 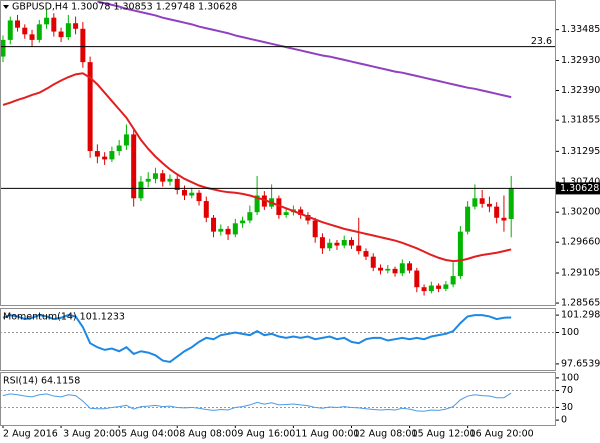 I want to click on y-tick-label: 0, so click(x=564, y=420).